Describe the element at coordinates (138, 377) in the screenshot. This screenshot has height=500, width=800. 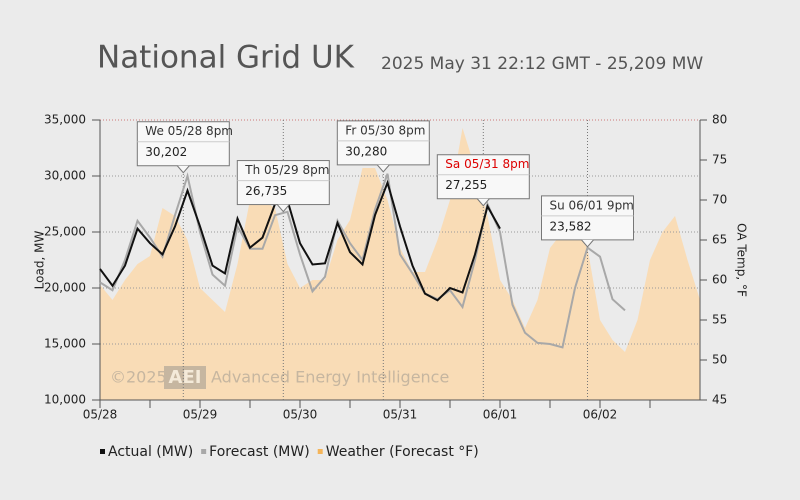
I see `watermark: ©2025` at that location.